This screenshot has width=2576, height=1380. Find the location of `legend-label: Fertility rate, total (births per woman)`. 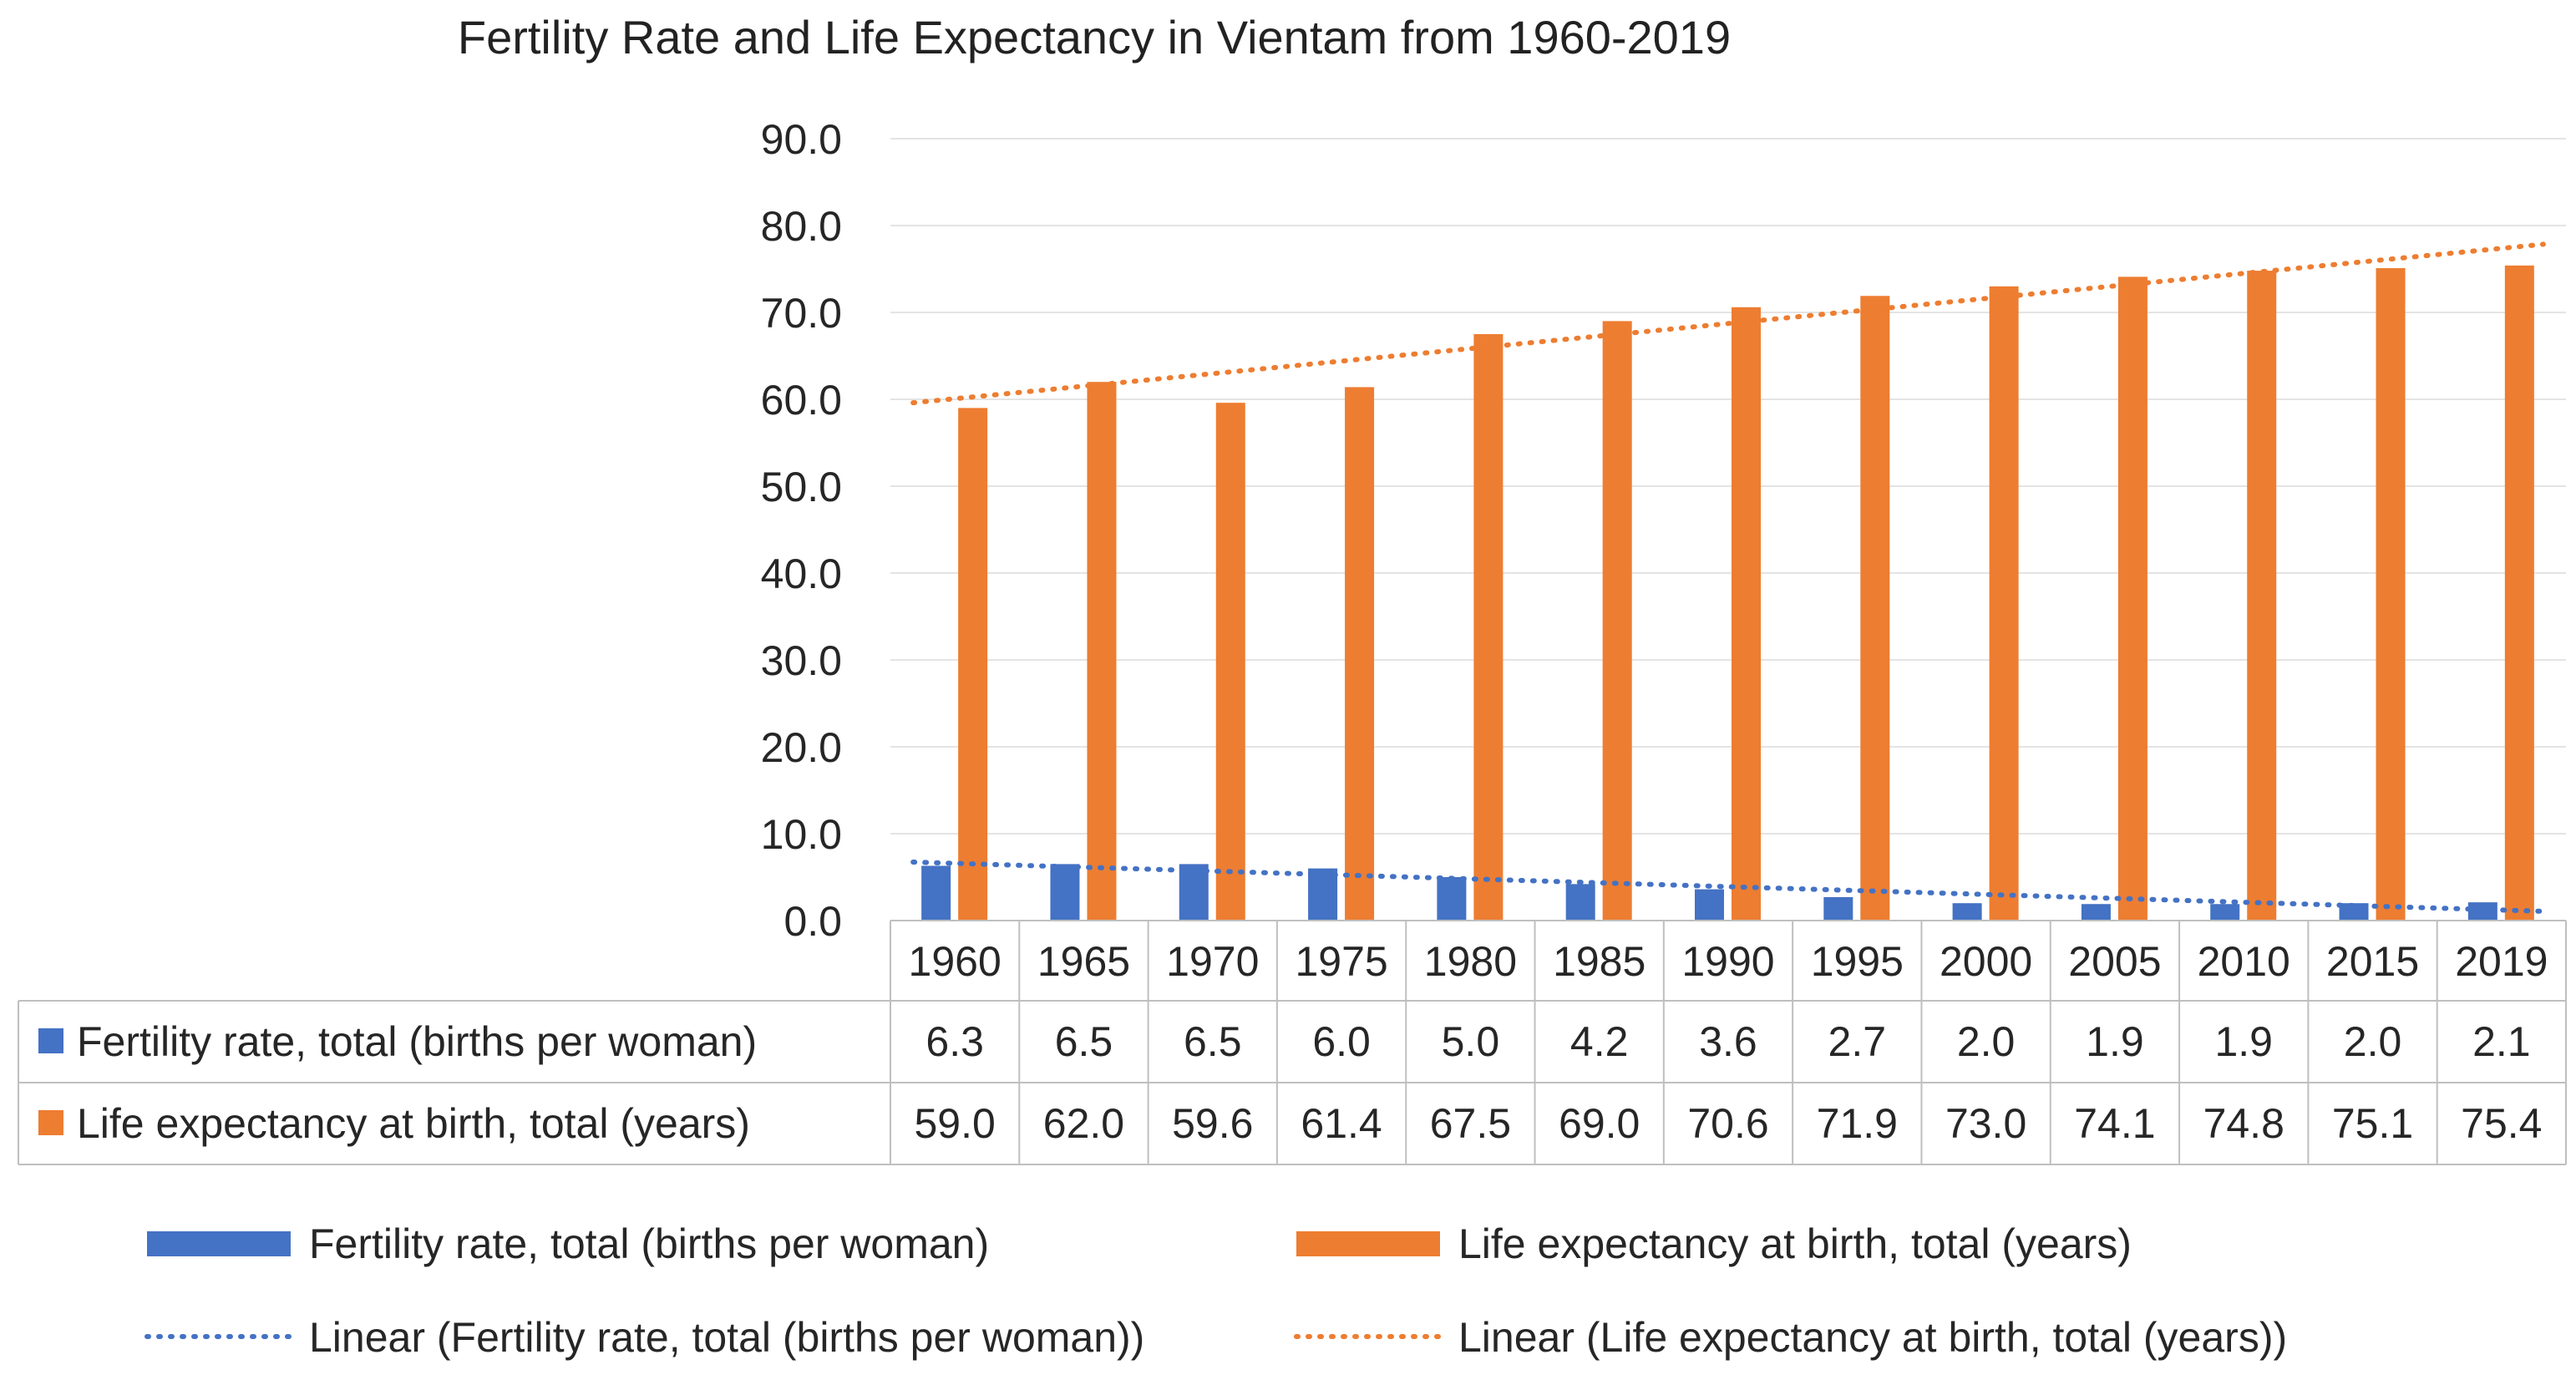

legend-label: Fertility rate, total (births per woman) is located at coordinates (649, 1243).